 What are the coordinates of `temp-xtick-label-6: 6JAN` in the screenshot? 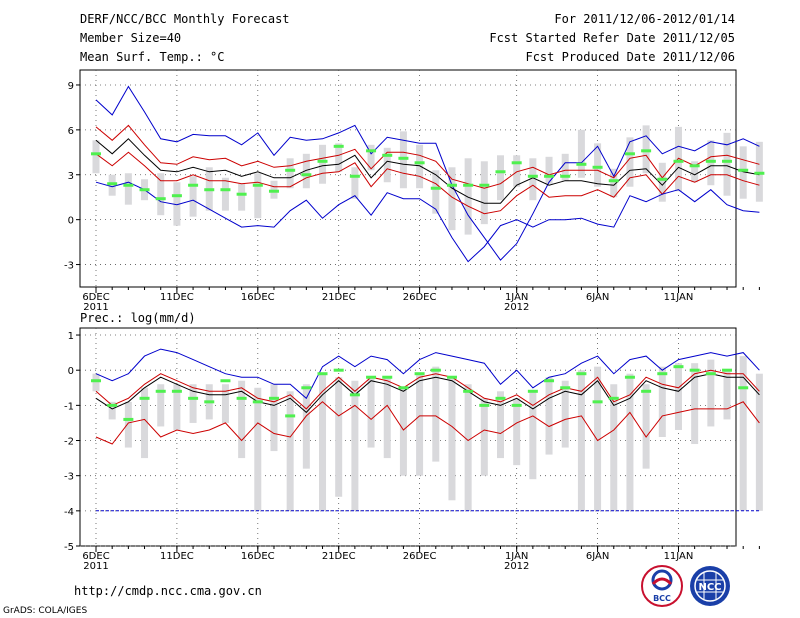 It's located at (597, 297).